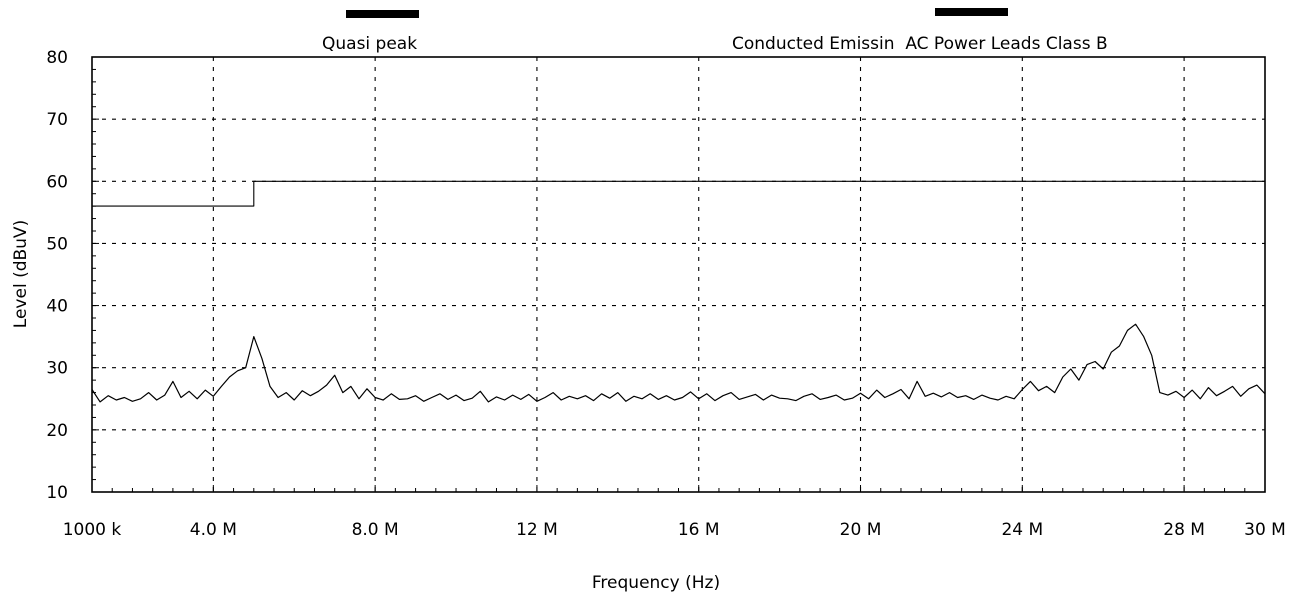 Image resolution: width=1307 pixels, height=595 pixels. I want to click on x-tick-label: 4.0 M, so click(213, 530).